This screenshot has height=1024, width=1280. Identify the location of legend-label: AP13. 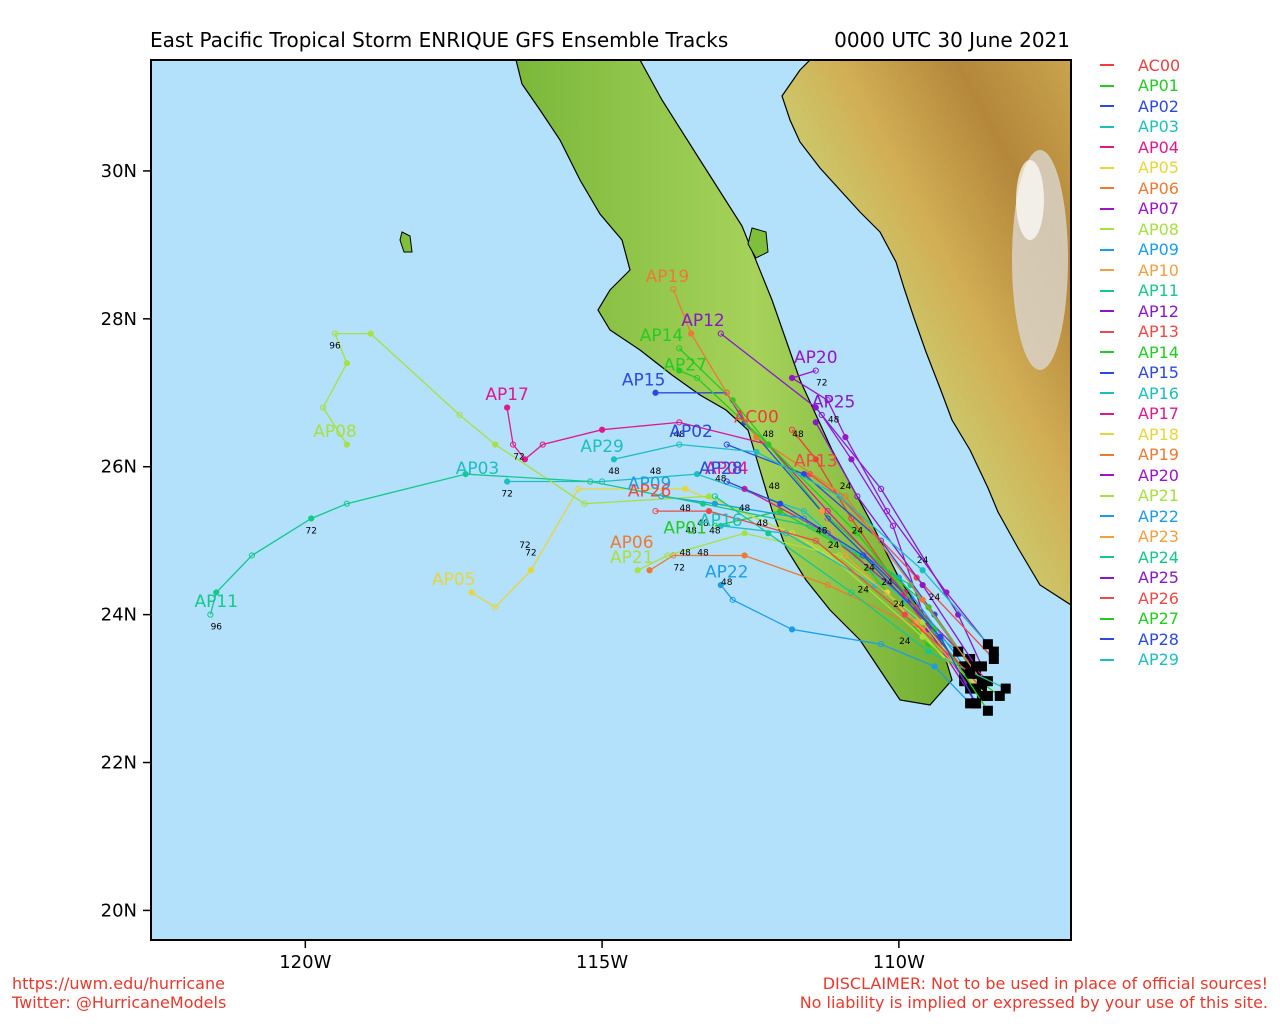
(1158, 332).